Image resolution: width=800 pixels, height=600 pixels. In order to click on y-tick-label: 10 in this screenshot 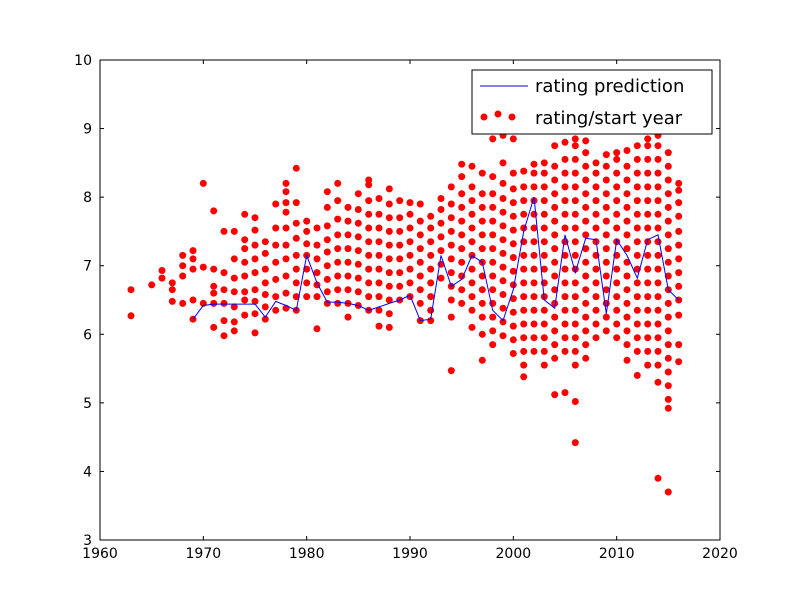, I will do `click(83, 61)`.